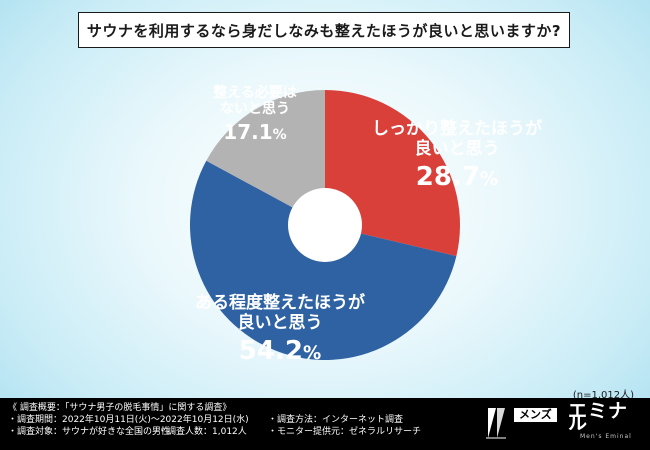 The image size is (650, 450). What do you see at coordinates (564, 422) in the screenshot?
I see `brand-logo: メンズ エミナル Men's Eminal` at bounding box center [564, 422].